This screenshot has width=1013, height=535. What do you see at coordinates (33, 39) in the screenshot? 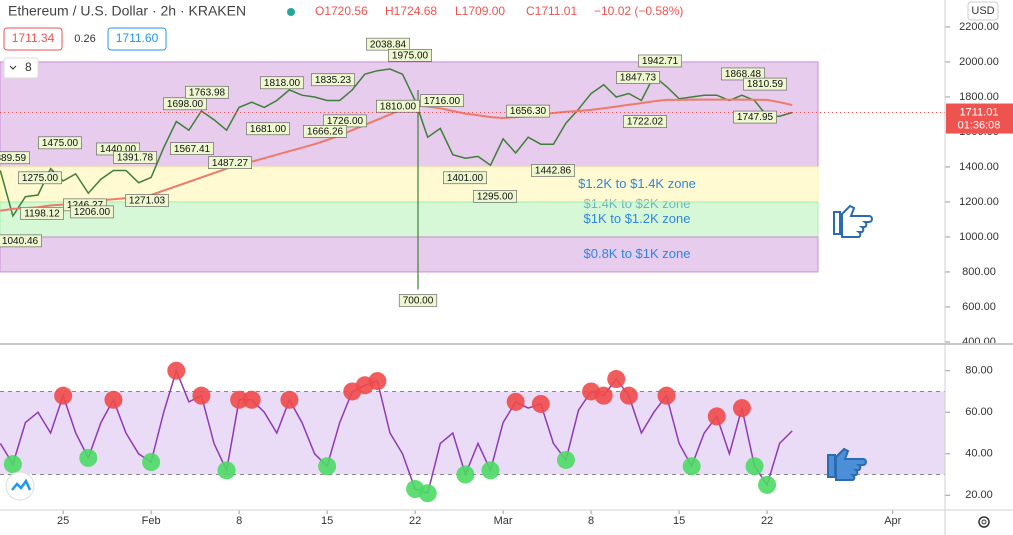
I see `bid-box` at bounding box center [33, 39].